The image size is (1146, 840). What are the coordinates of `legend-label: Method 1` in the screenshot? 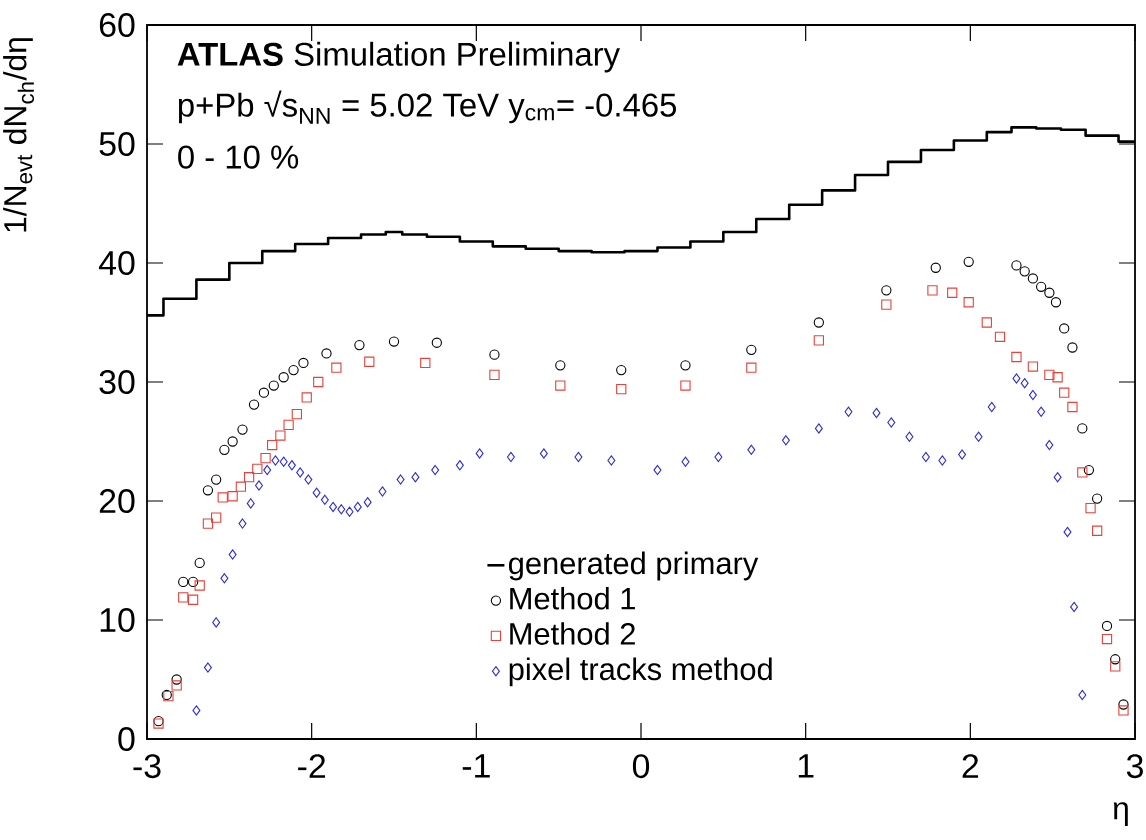 It's located at (572, 598).